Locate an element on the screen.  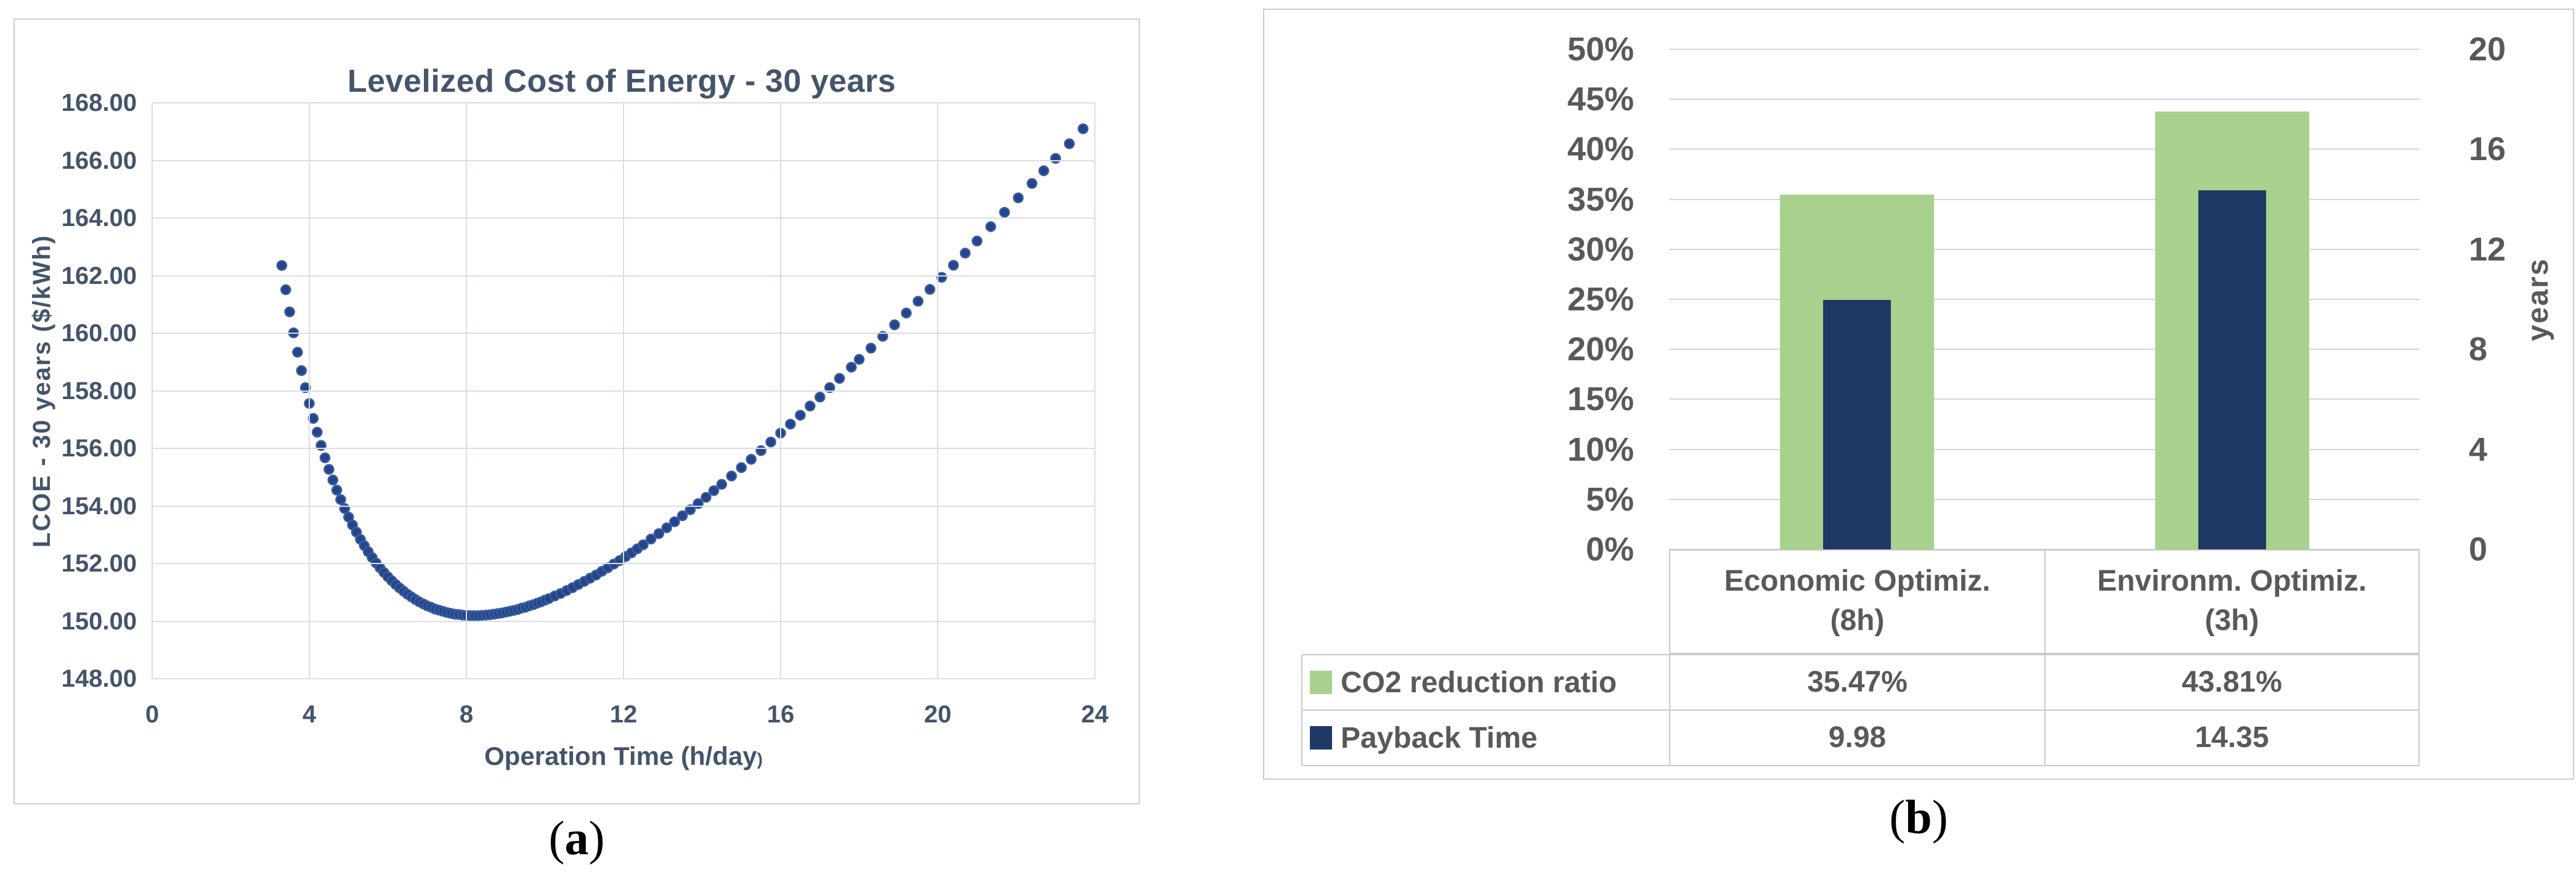
y-tick-label: 162.00 is located at coordinates (99, 275).